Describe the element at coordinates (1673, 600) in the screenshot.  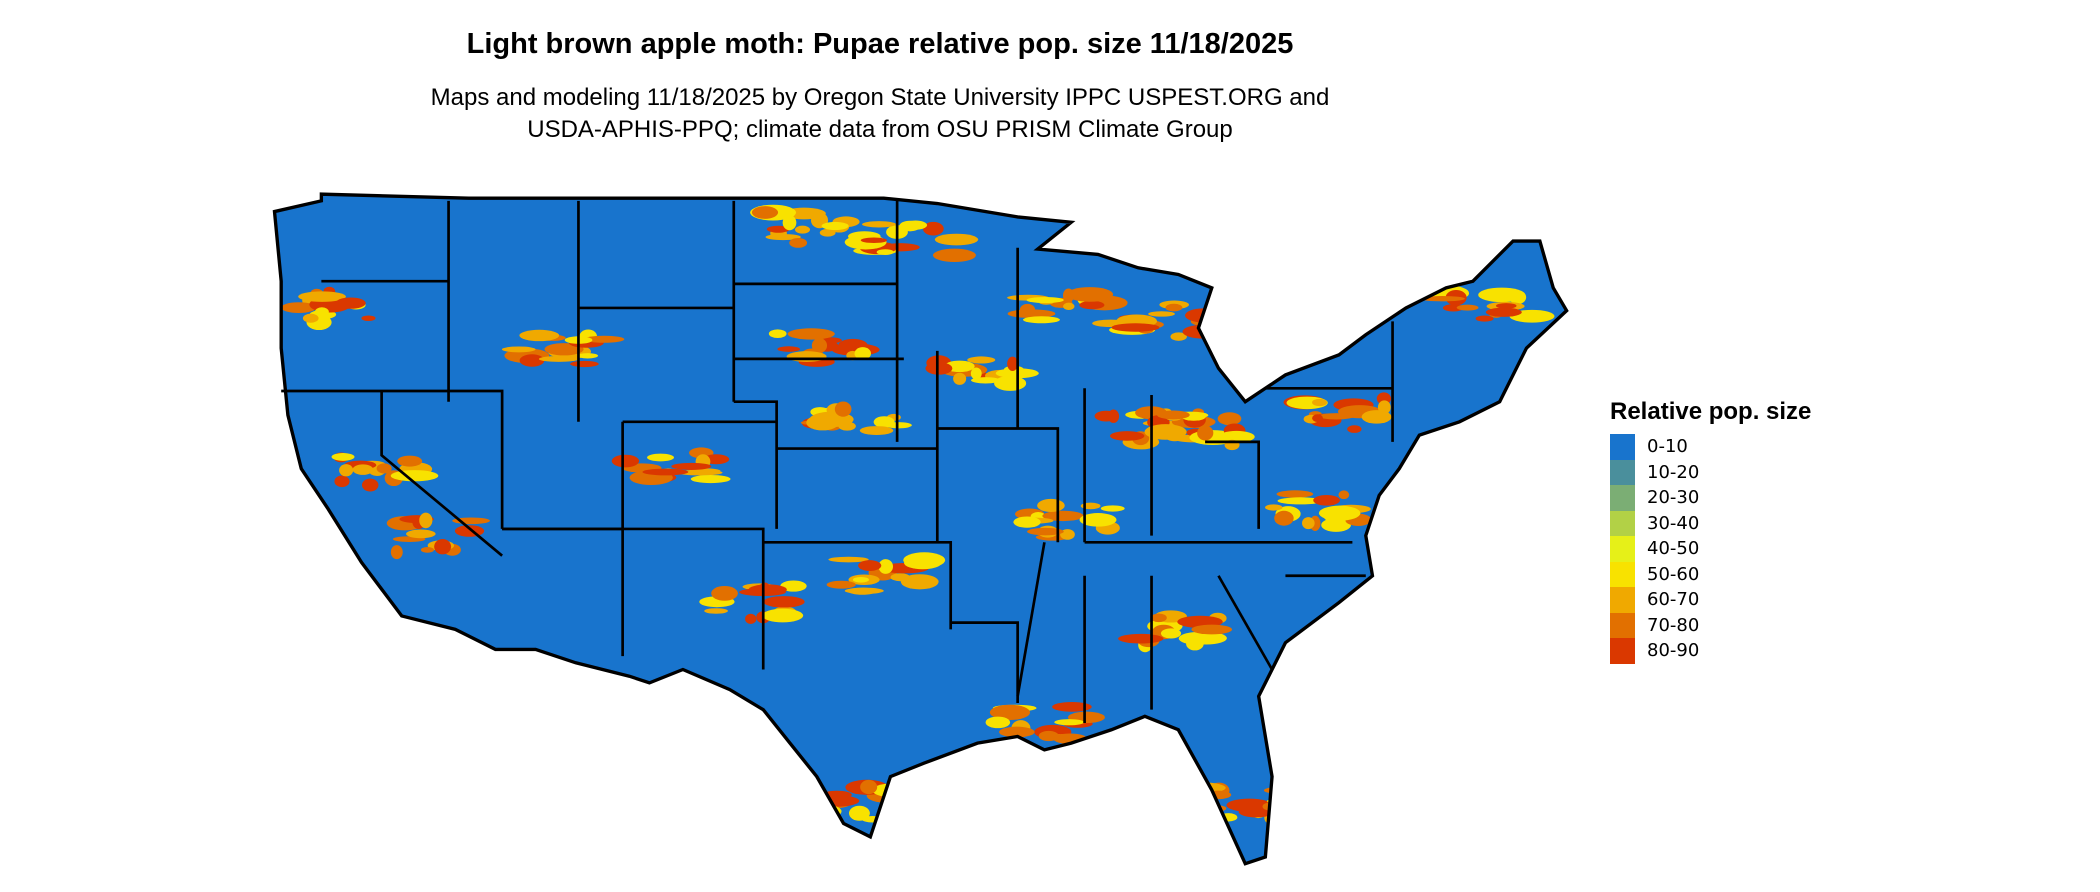
I see `legend-label: 60-70` at that location.